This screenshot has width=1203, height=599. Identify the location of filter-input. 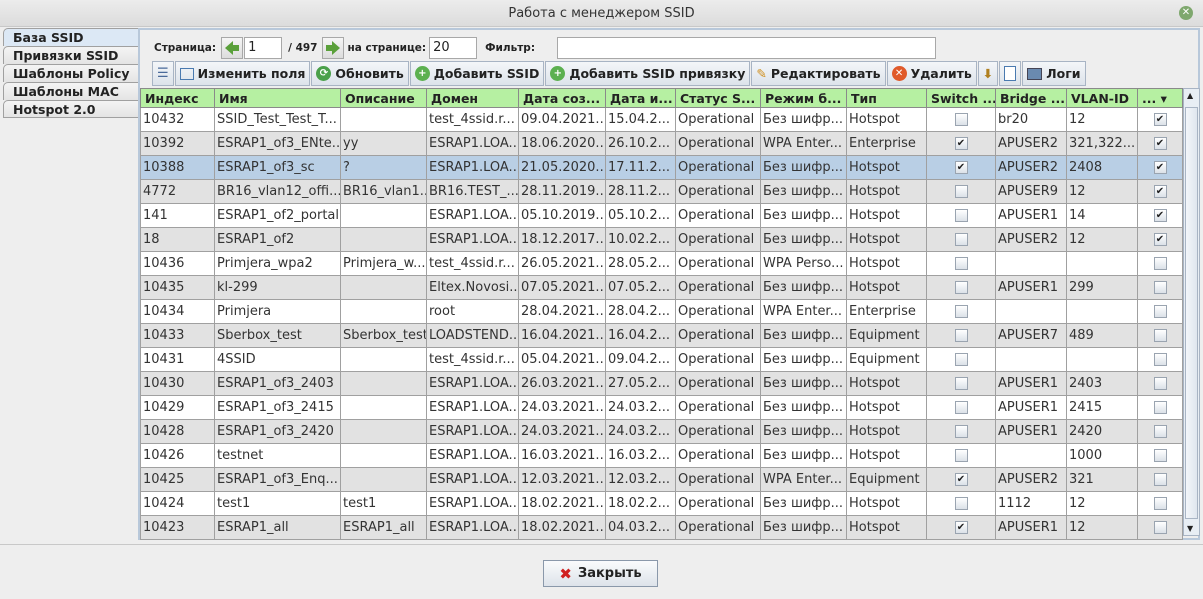
(747, 48).